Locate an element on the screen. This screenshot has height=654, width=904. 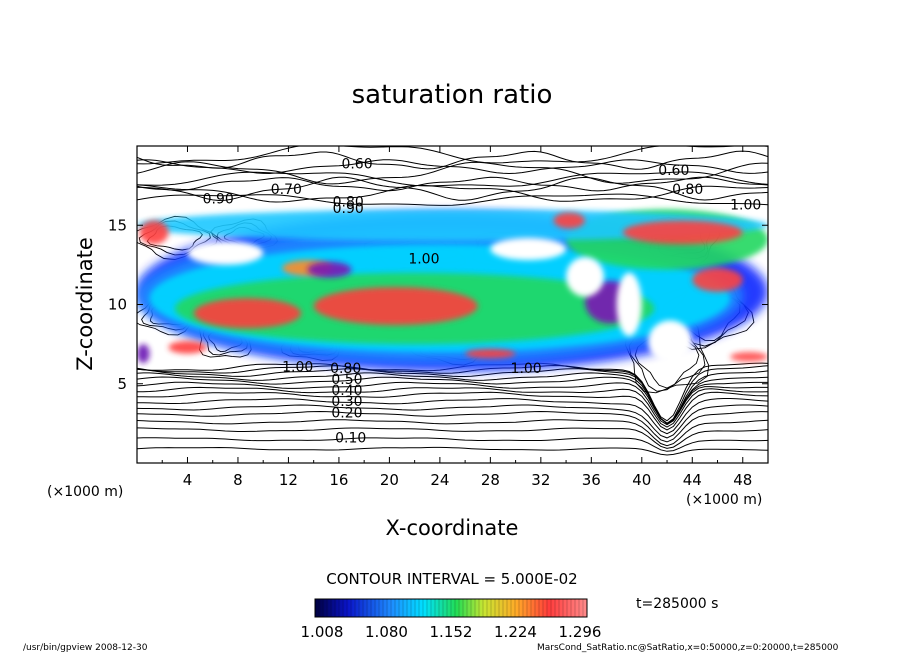
colorbar-tick-label: 1.080 is located at coordinates (386, 632).